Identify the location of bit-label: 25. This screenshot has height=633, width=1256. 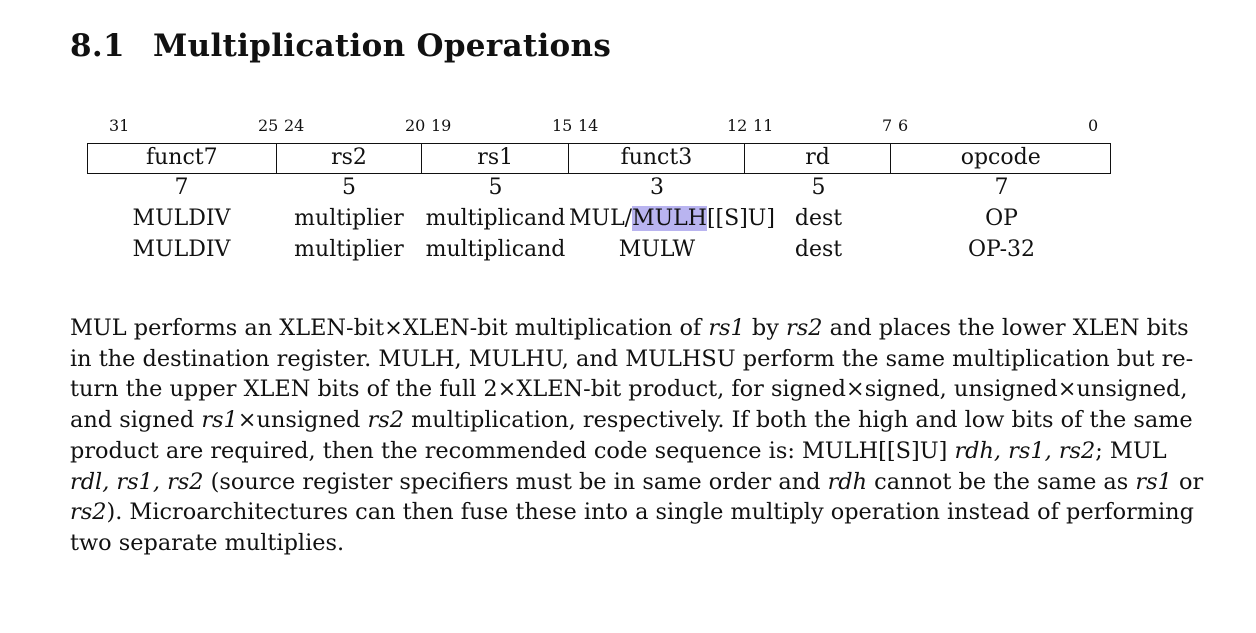
(268, 126).